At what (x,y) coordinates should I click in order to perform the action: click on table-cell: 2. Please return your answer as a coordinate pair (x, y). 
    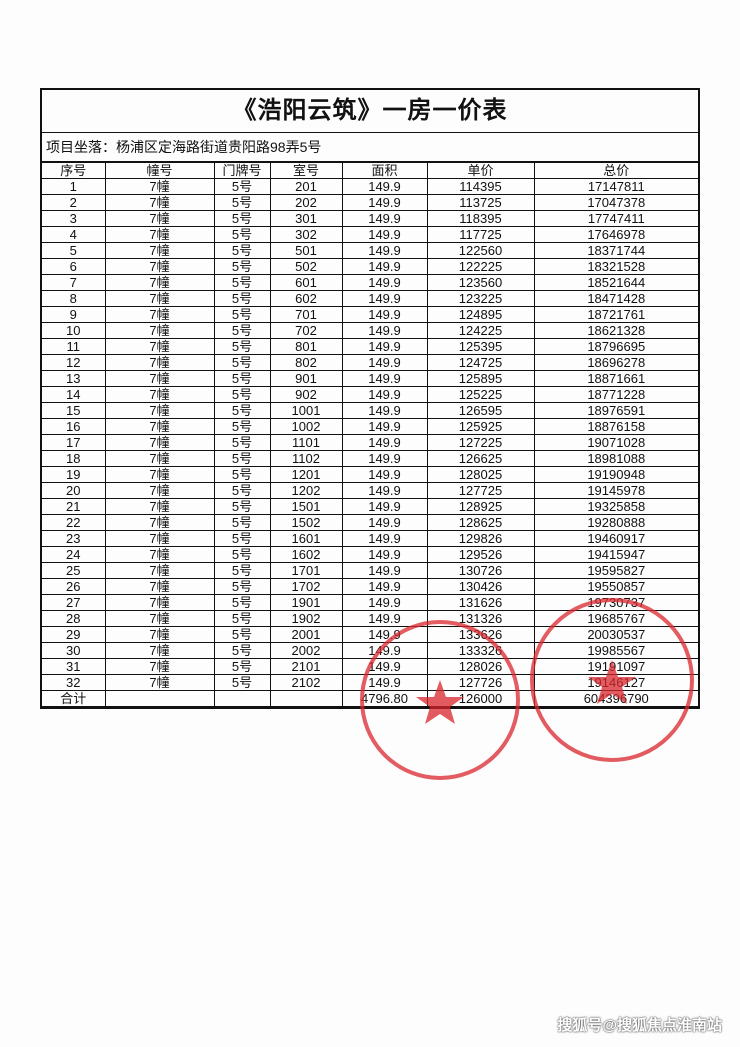
    Looking at the image, I should click on (74, 202).